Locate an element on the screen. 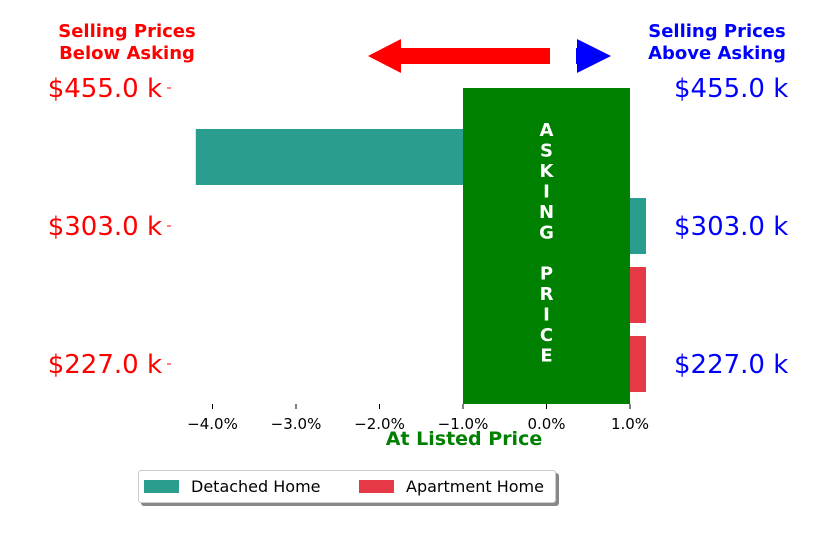  x-axis-label: At Listed Price is located at coordinates (464, 439).